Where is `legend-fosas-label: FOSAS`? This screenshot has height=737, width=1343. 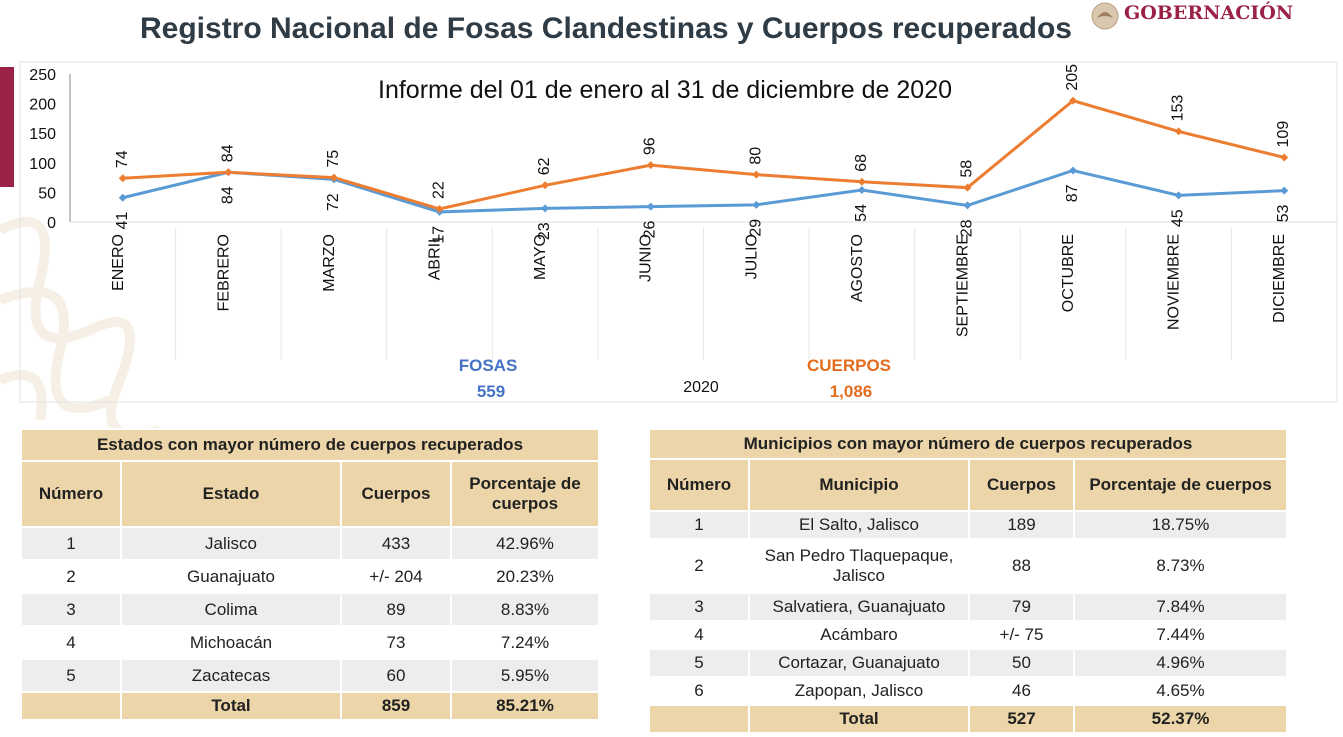 legend-fosas-label: FOSAS is located at coordinates (488, 365).